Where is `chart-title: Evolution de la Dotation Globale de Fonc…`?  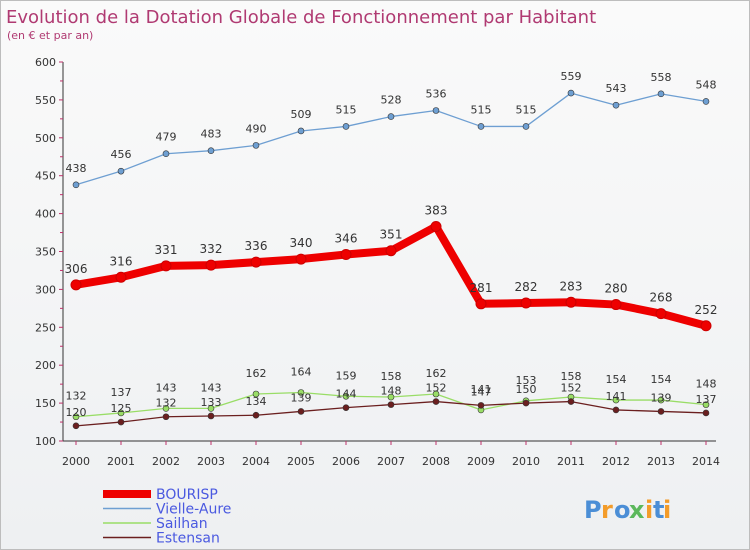 chart-title: Evolution de la Dotation Globale de Fonc… is located at coordinates (301, 17).